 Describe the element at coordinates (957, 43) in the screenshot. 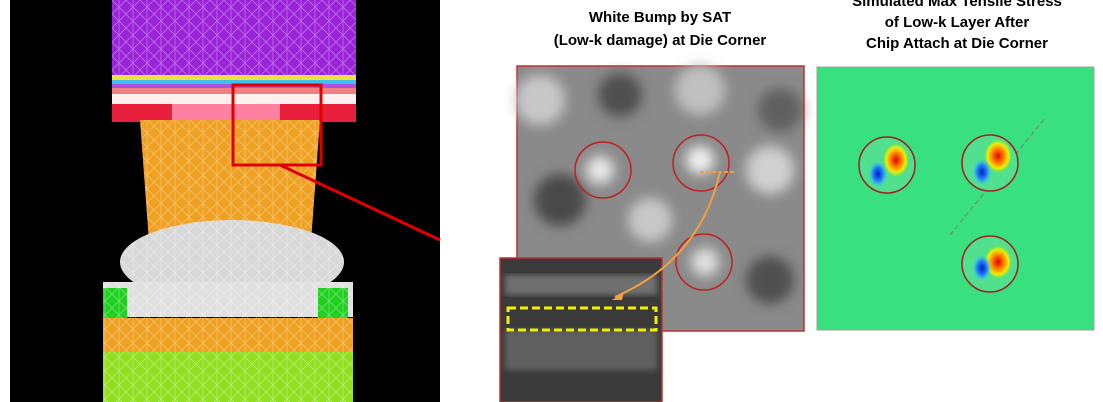

I see `panel-title: Chip Attach at Die Corner` at that location.